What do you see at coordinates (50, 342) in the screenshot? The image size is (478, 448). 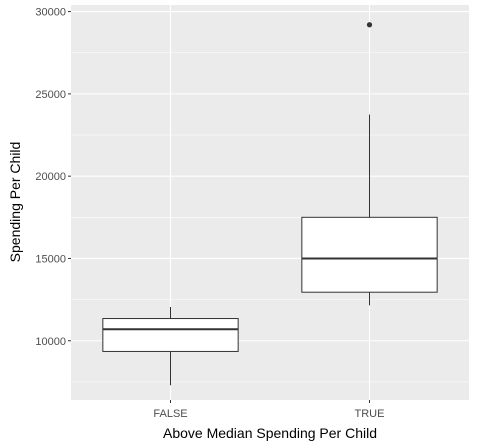 I see `y-tick-label: 10000` at bounding box center [50, 342].